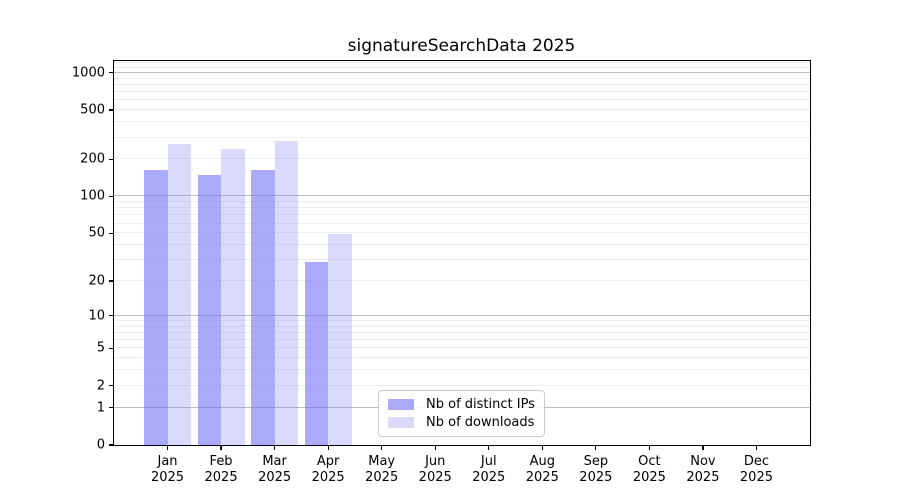 This screenshot has width=900, height=500. Describe the element at coordinates (435, 469) in the screenshot. I see `x-tick-label: Jun 2025` at that location.